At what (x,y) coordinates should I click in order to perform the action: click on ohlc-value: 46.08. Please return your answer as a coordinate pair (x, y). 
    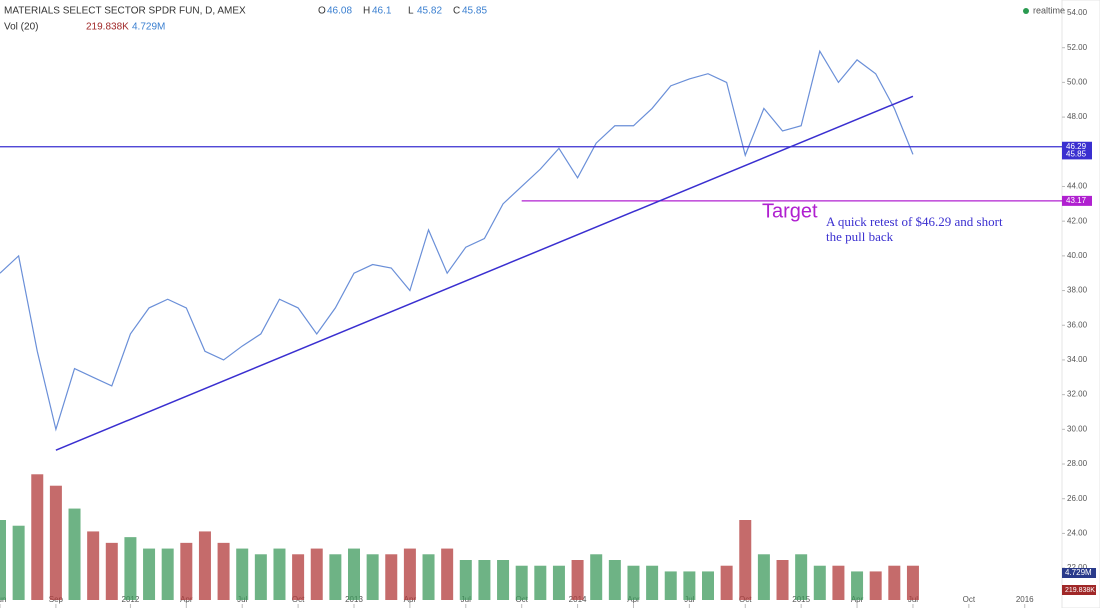
    Looking at the image, I should click on (339, 11).